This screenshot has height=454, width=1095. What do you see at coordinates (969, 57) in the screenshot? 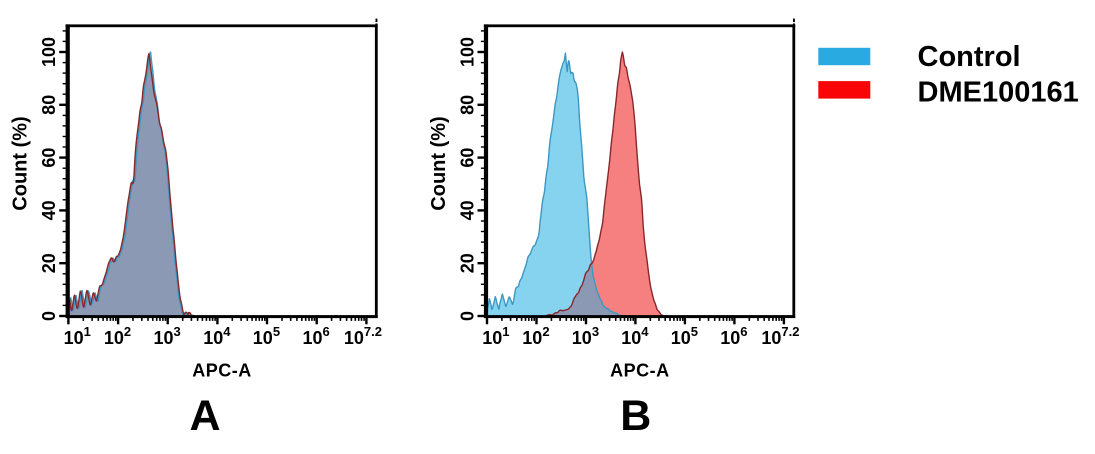
I see `svg-text: Control` at bounding box center [969, 57].